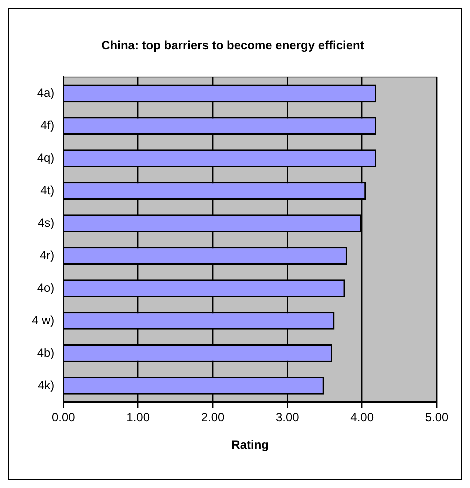 The width and height of the screenshot is (470, 488). What do you see at coordinates (46, 93) in the screenshot?
I see `y-tick-label: 4a)` at bounding box center [46, 93].